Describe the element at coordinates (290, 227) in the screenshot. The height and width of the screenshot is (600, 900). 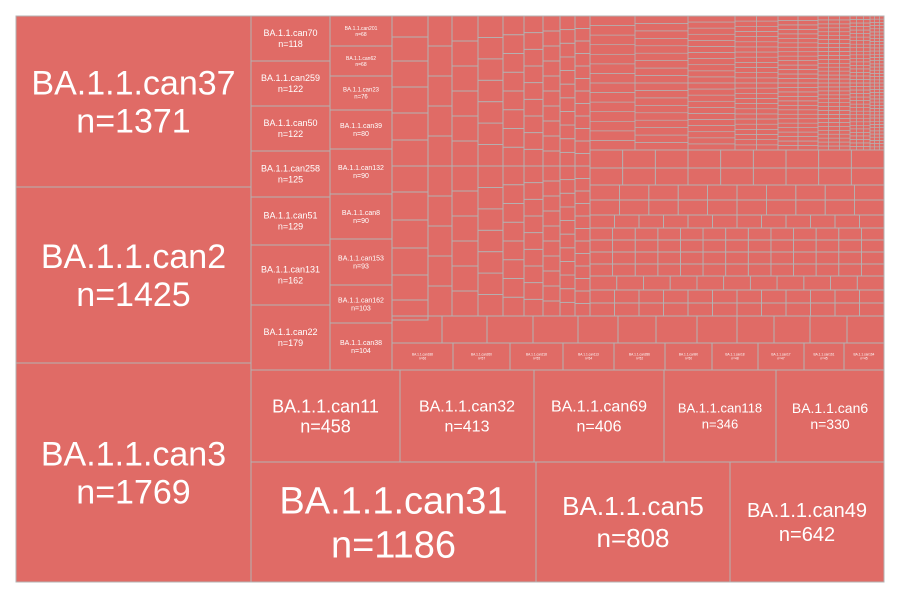
I see `tile-label-count: n=129` at that location.